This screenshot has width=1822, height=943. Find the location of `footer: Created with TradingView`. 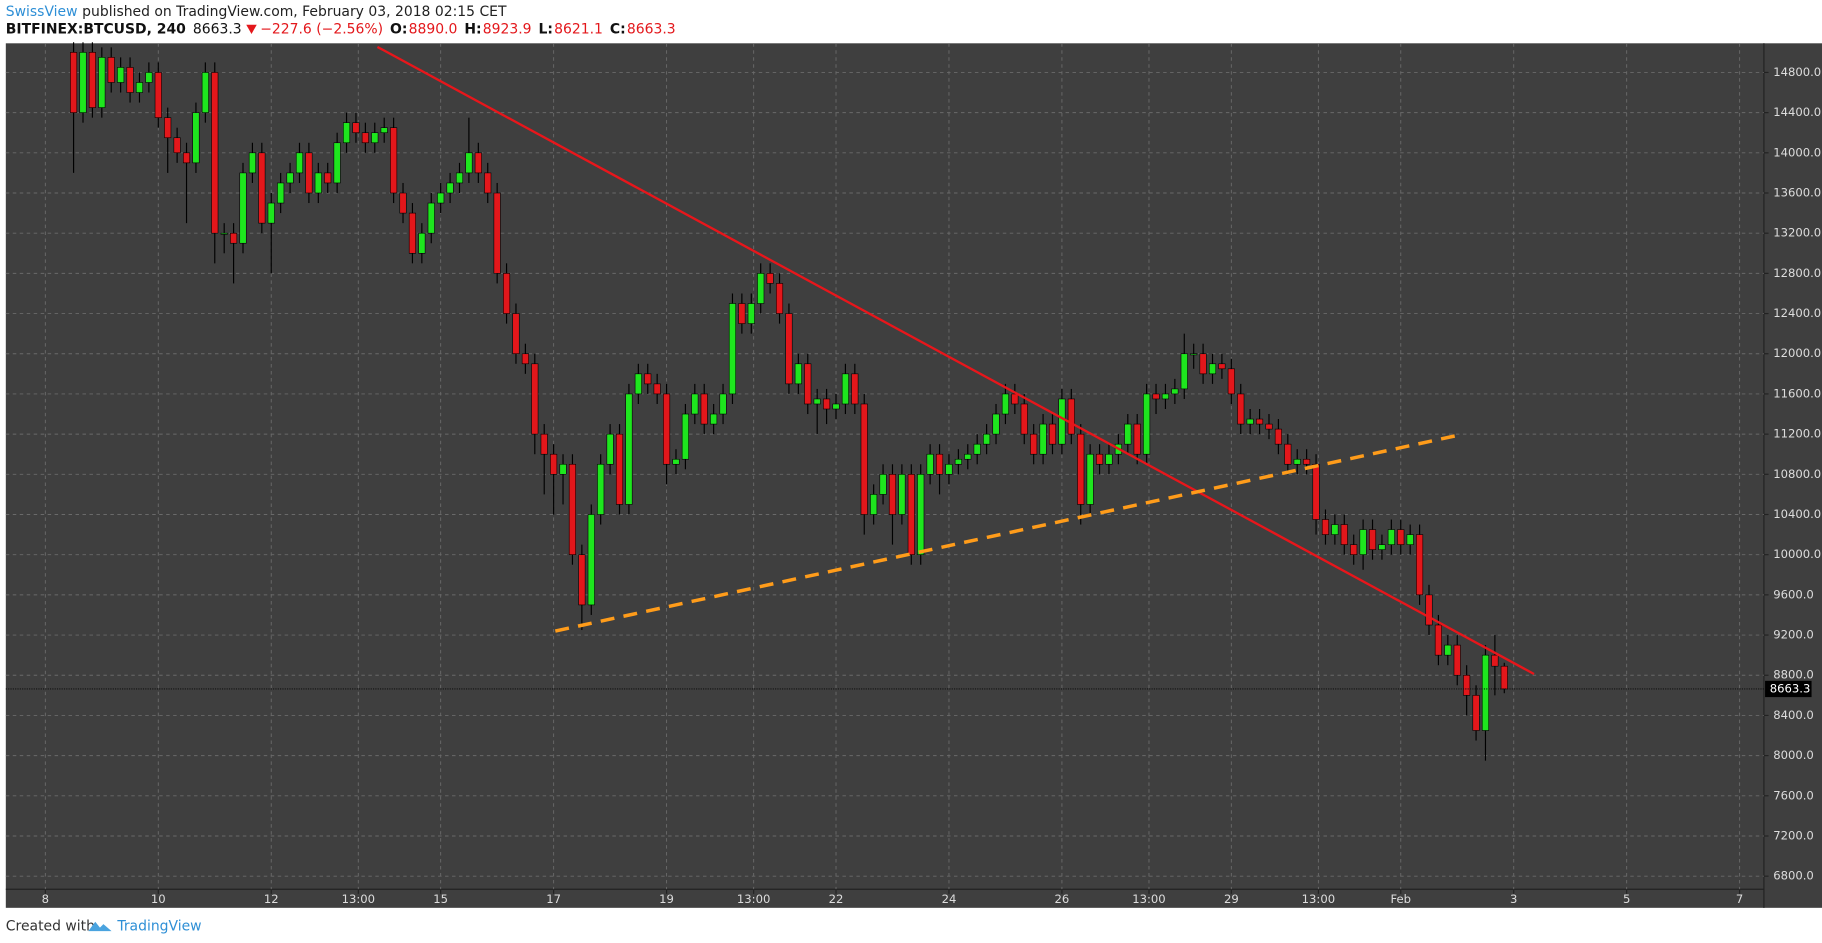

footer: Created with TradingView is located at coordinates (104, 926).